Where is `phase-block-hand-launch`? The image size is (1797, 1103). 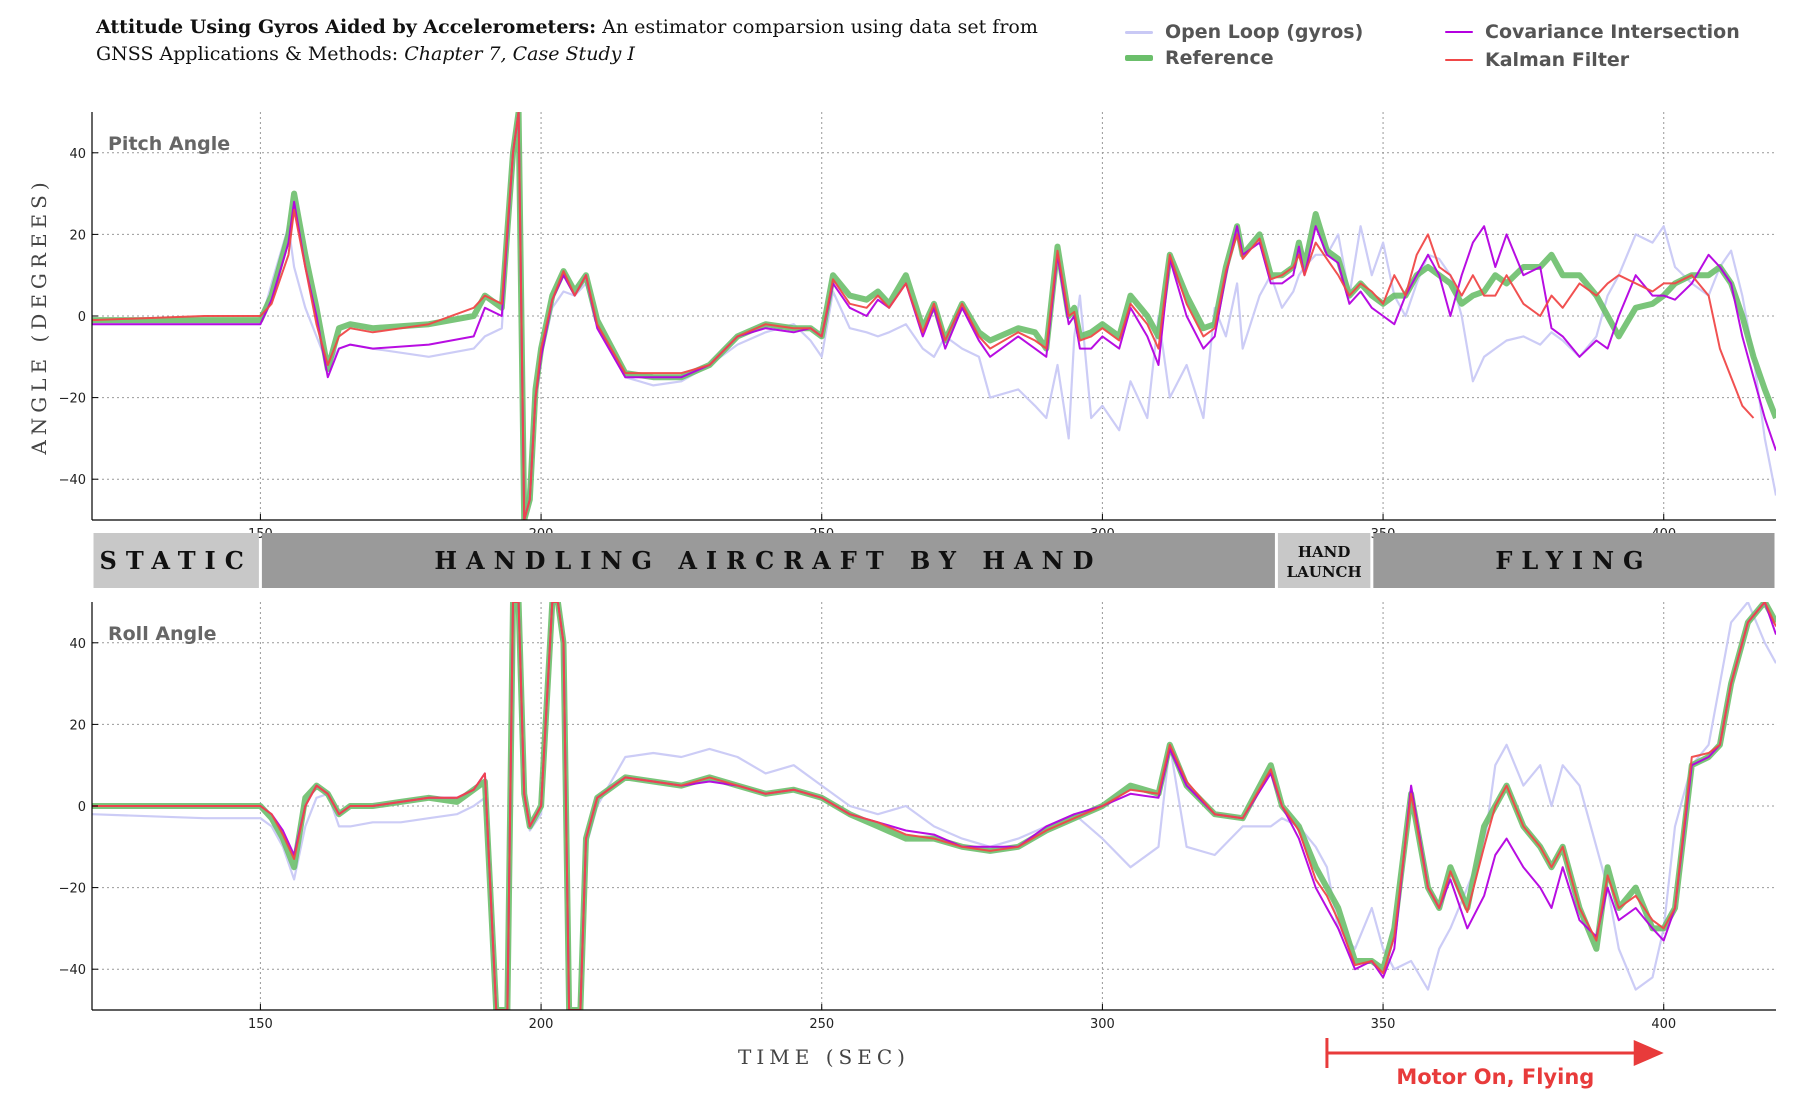 phase-block-hand-launch is located at coordinates (1324, 560).